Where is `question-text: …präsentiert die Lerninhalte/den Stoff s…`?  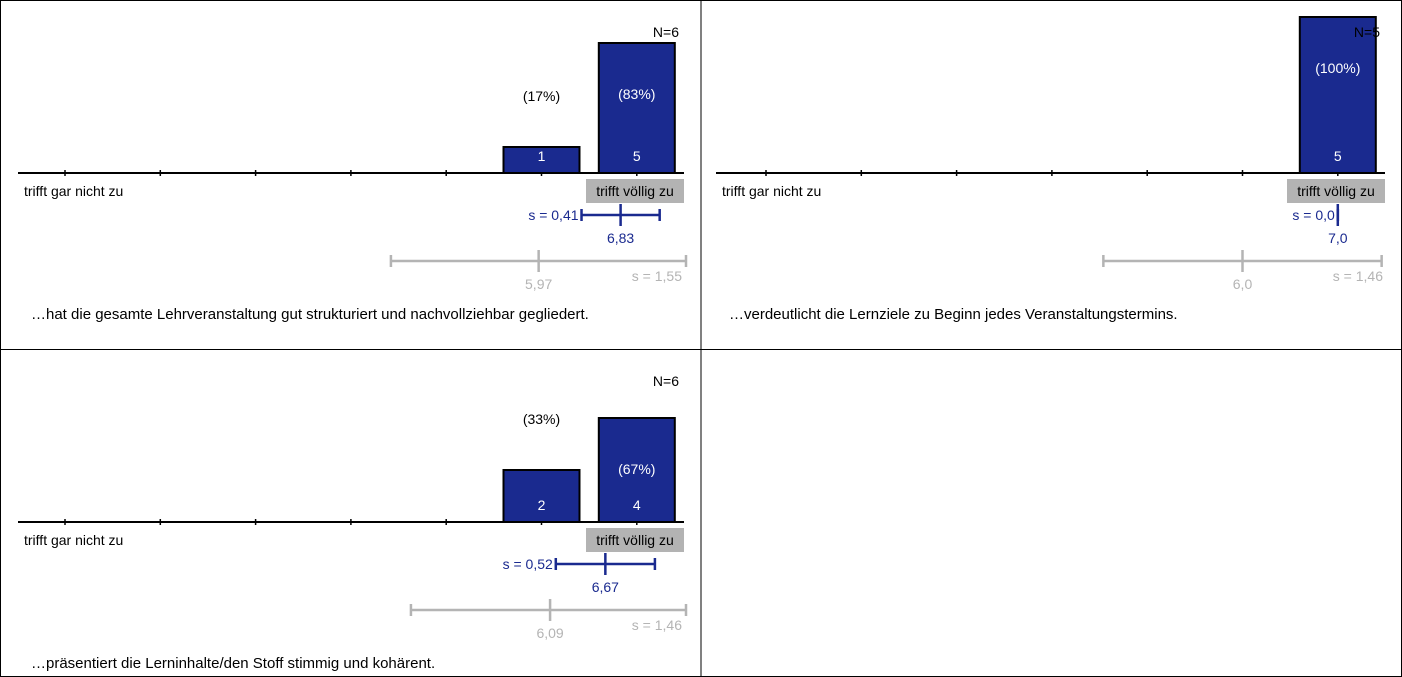
question-text: …präsentiert die Lerninhalte/den Stoff s… is located at coordinates (233, 663).